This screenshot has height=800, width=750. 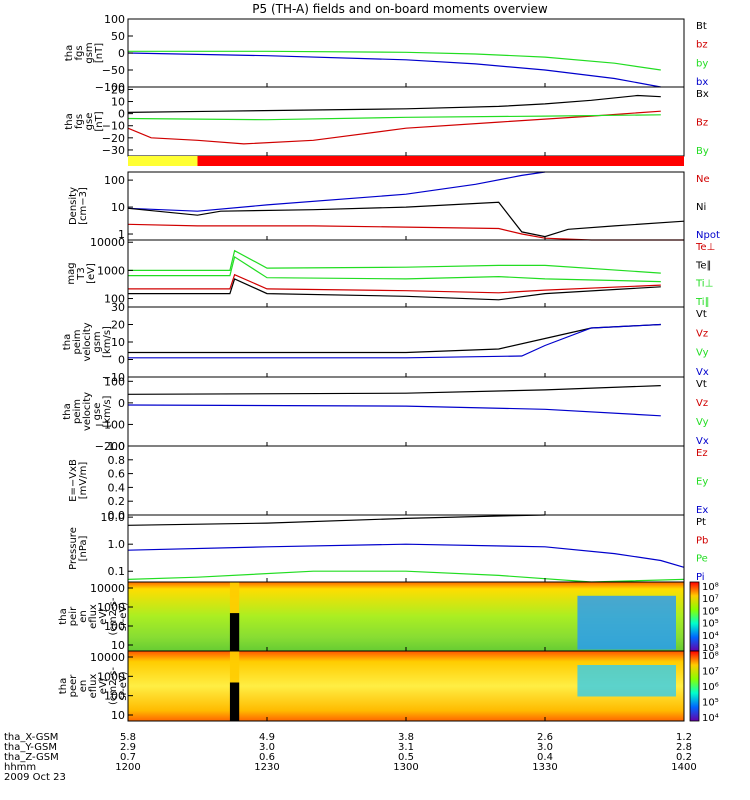 What do you see at coordinates (394, 261) in the screenshot?
I see `series-Ti⊥` at bounding box center [394, 261].